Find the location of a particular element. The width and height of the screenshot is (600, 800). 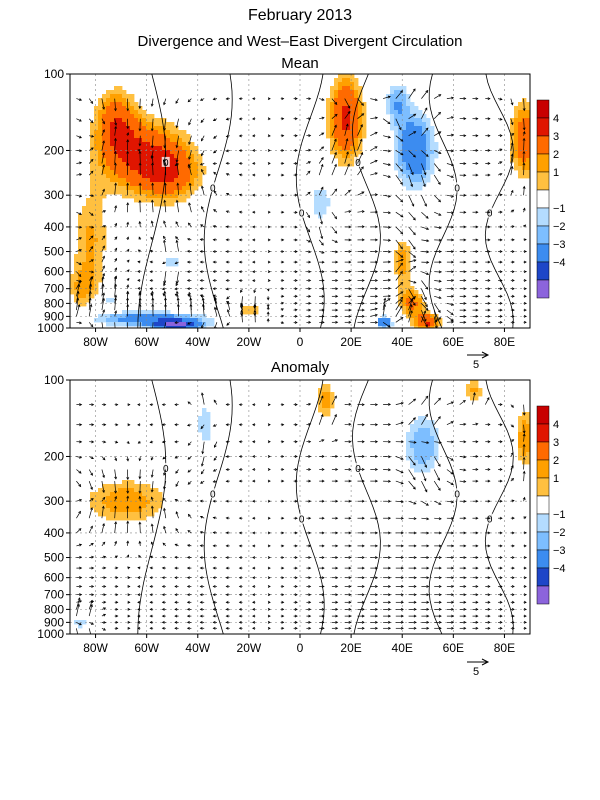

zero-contour-line is located at coordinates (218, 201).